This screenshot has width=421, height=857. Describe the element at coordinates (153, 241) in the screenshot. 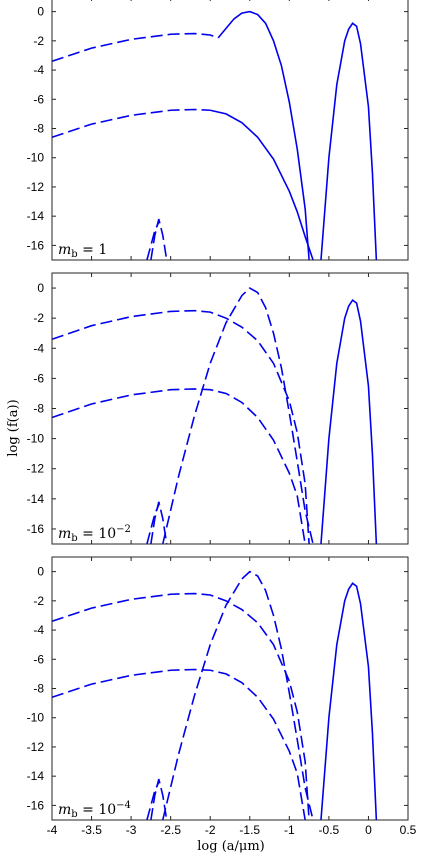

I see `series-line-6-dashed` at that location.